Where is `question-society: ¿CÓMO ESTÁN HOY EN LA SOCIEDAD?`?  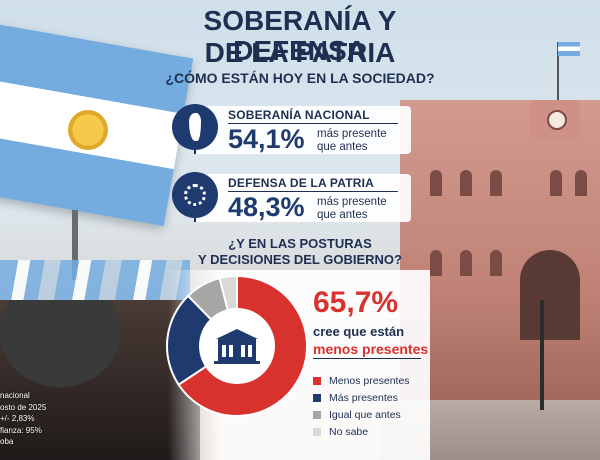 question-society: ¿CÓMO ESTÁN HOY EN LA SOCIEDAD? is located at coordinates (300, 78).